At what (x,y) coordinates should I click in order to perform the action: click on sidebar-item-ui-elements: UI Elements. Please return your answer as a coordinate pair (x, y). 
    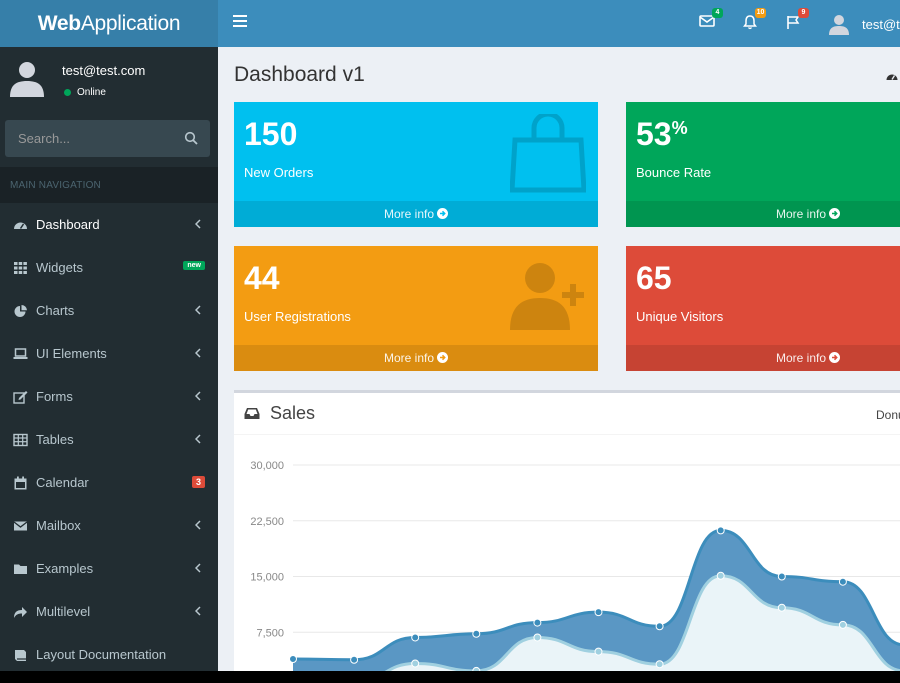
    Looking at the image, I should click on (109, 353).